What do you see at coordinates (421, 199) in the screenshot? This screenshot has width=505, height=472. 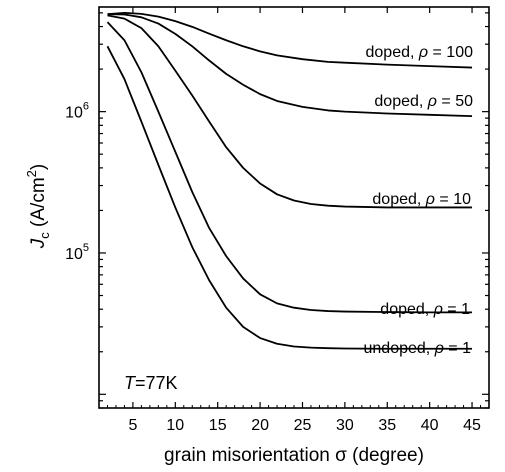 I see `series-label: doped, ρ = 10` at bounding box center [421, 199].